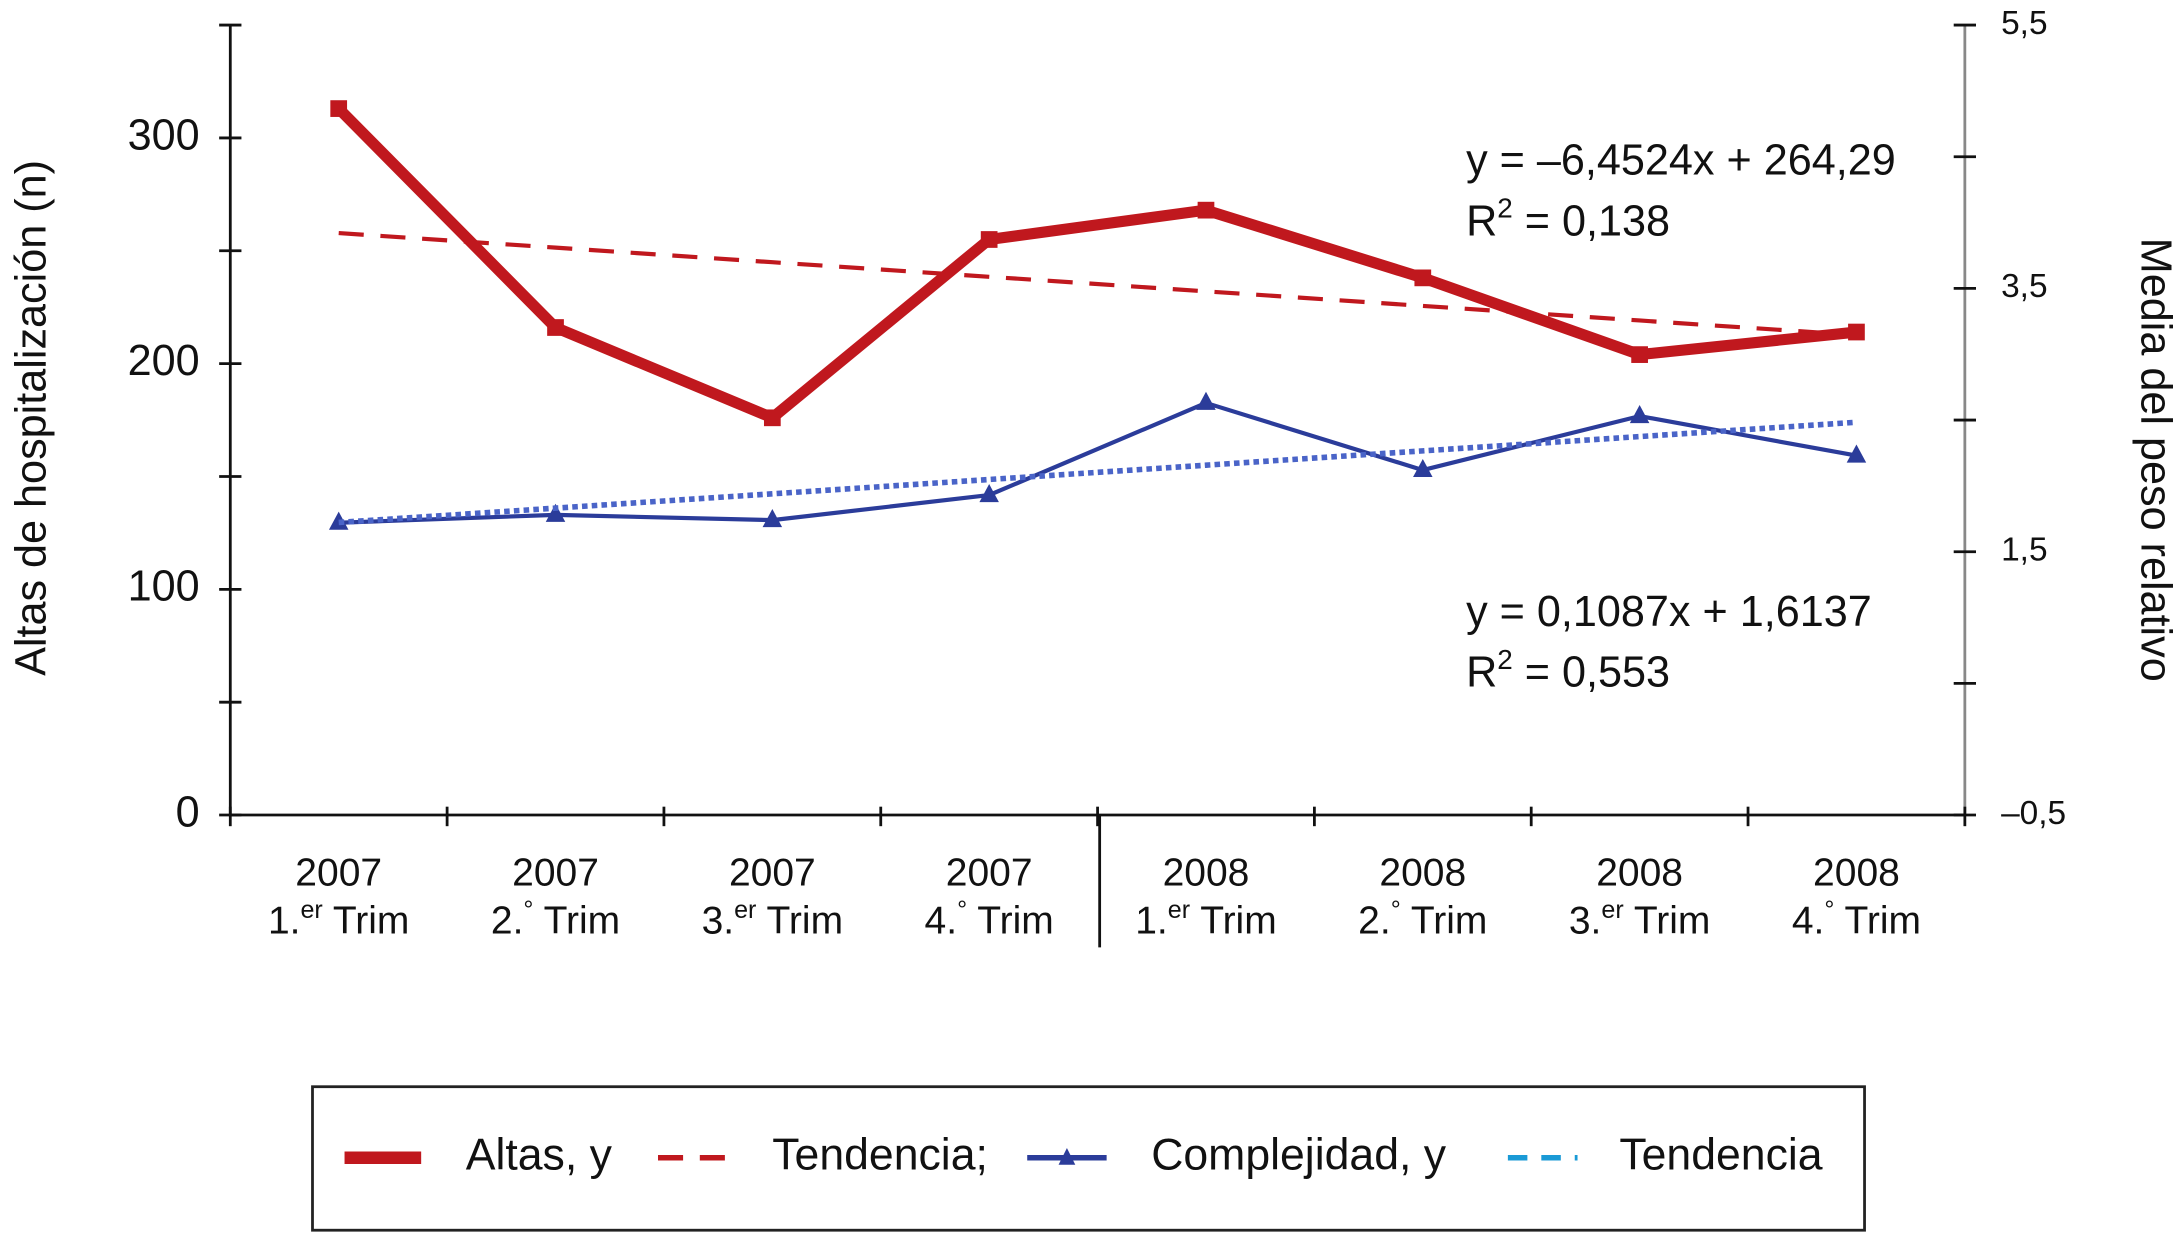  Describe the element at coordinates (1669, 612) in the screenshot. I see `annotation-equation: y = 0,1087x + 1,6137` at that location.